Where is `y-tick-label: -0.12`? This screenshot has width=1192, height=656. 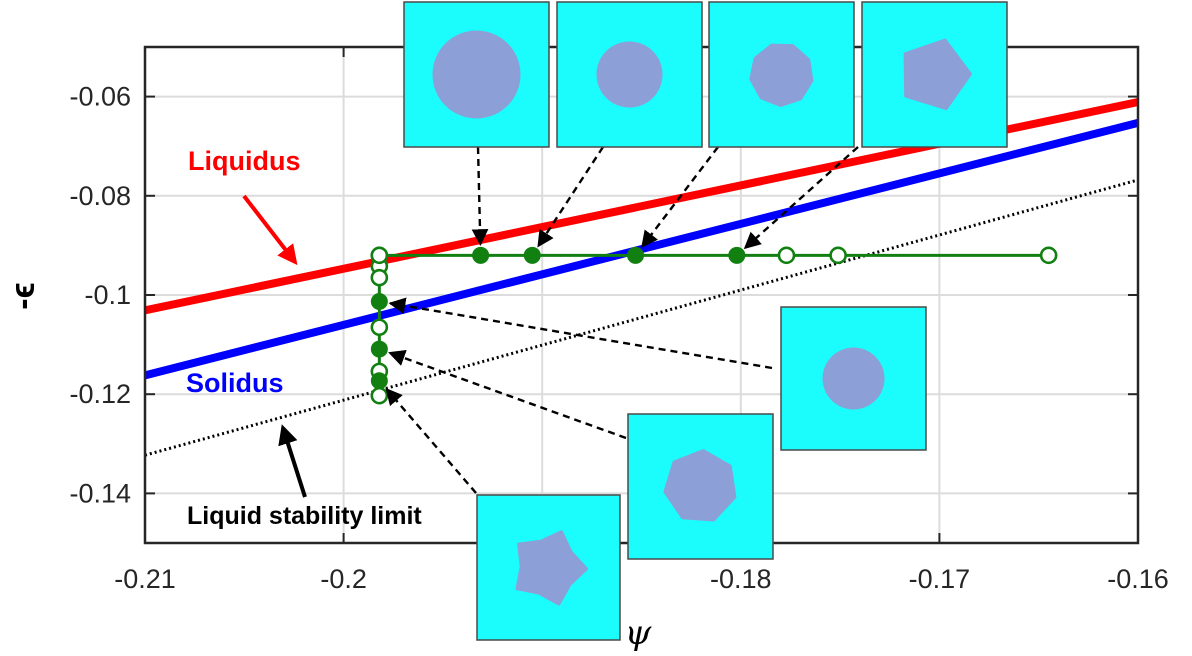
y-tick-label: -0.12 is located at coordinates (100, 394).